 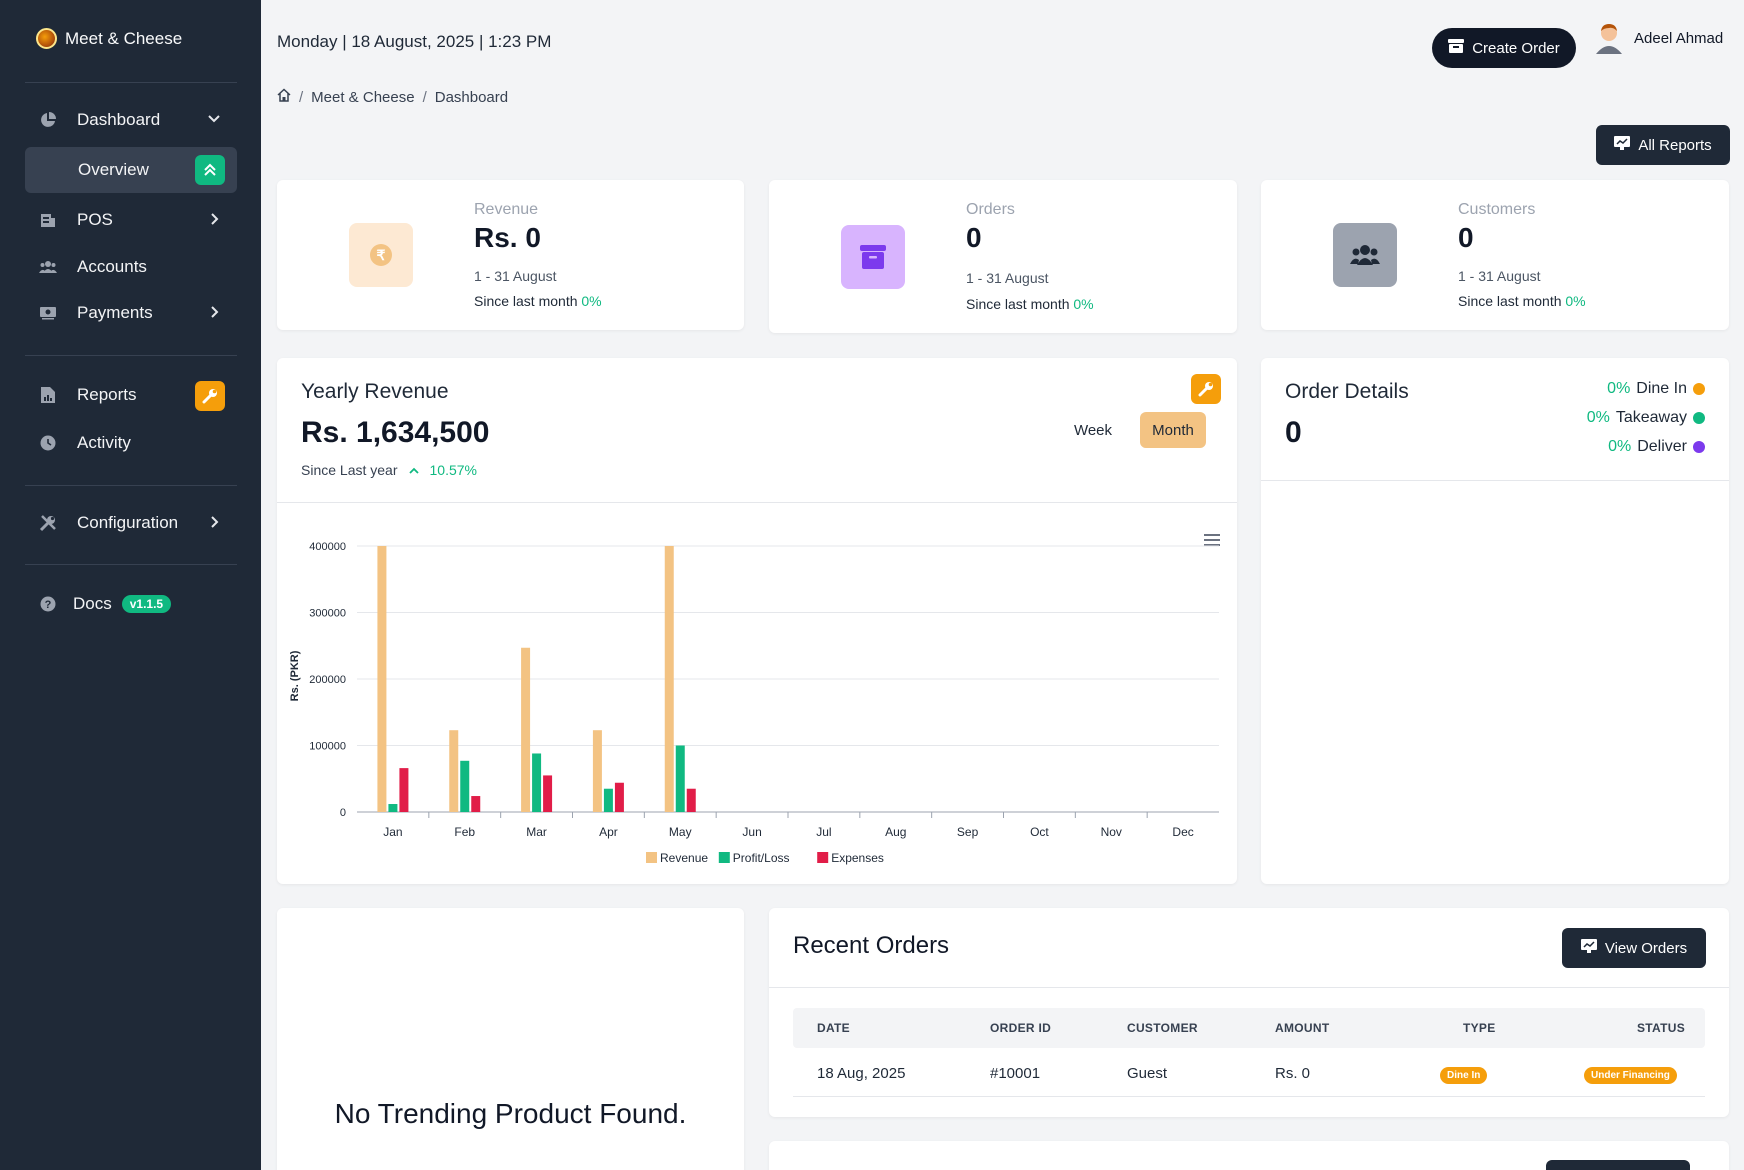 What do you see at coordinates (131, 120) in the screenshot?
I see `sidebar-item-dashboard: Dashboard` at bounding box center [131, 120].